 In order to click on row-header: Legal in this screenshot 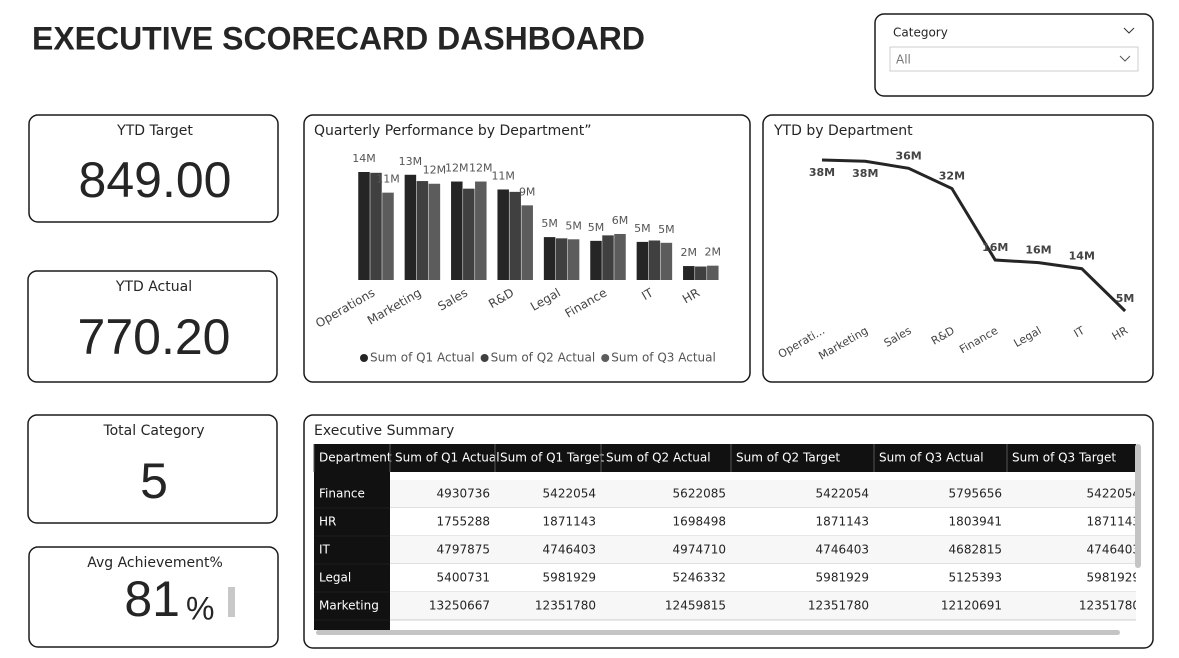, I will do `click(335, 578)`.